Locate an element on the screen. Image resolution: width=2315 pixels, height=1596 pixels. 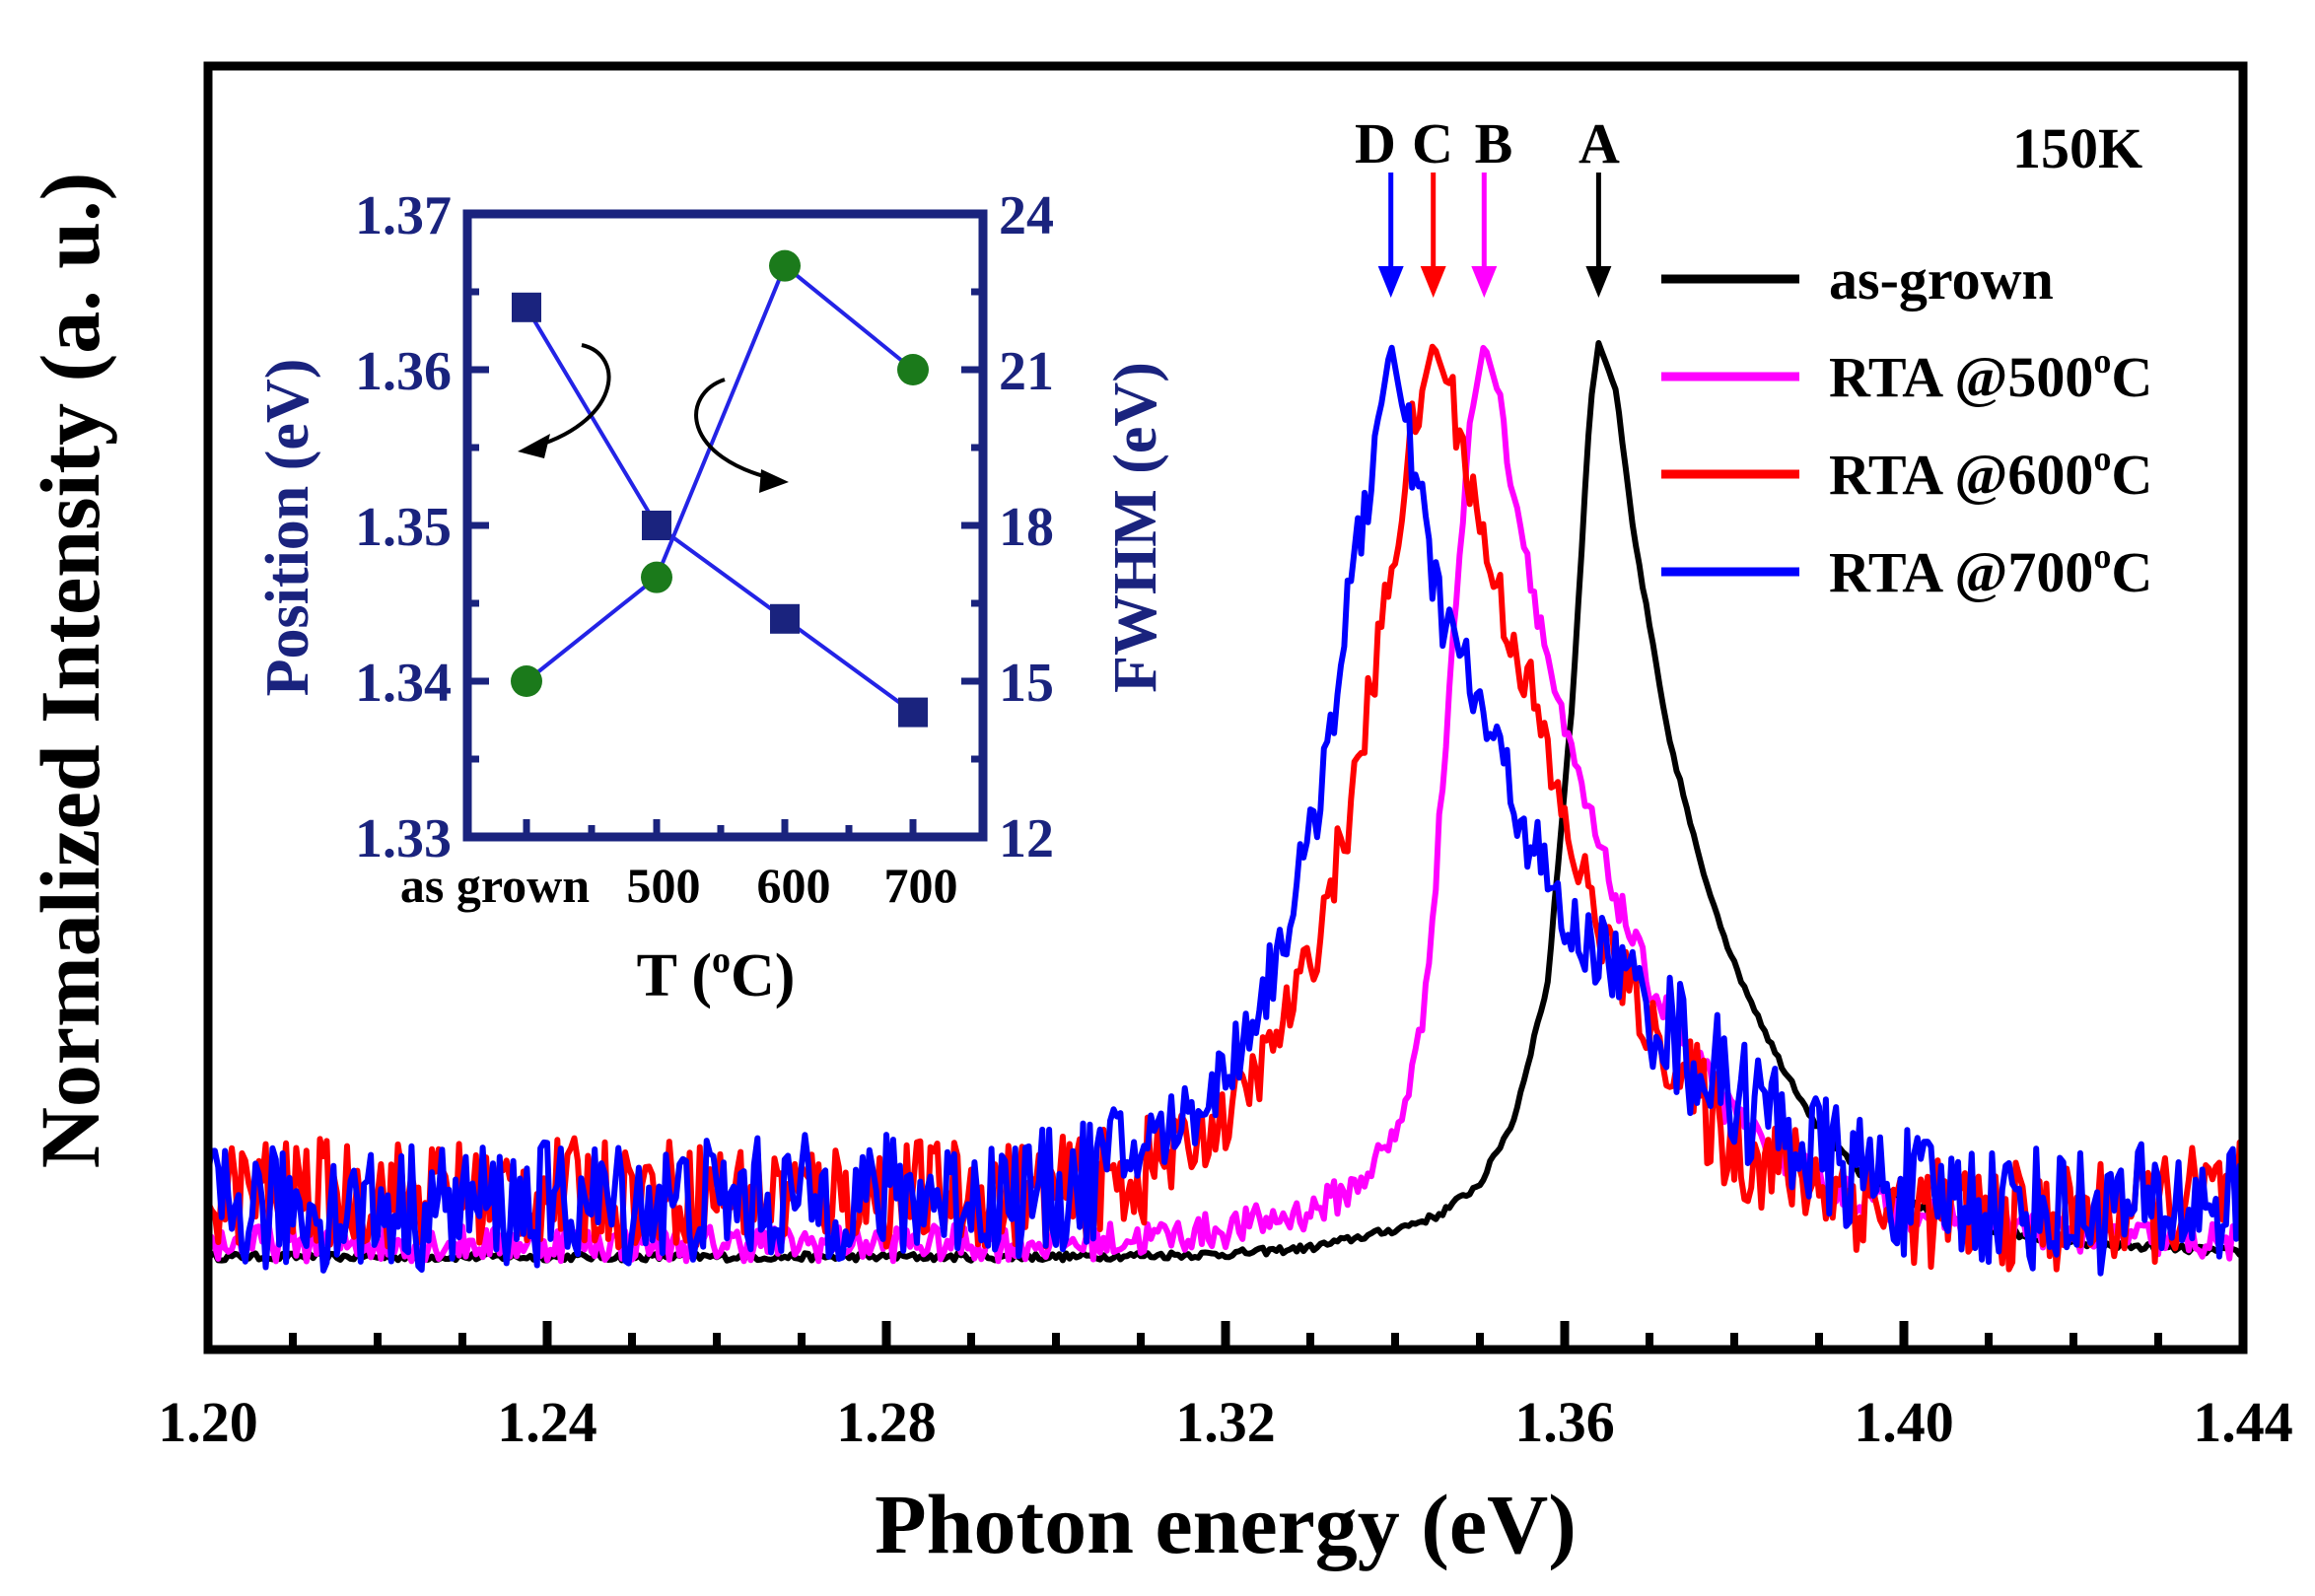
x-tick-label: 1.20 is located at coordinates (208, 1422).